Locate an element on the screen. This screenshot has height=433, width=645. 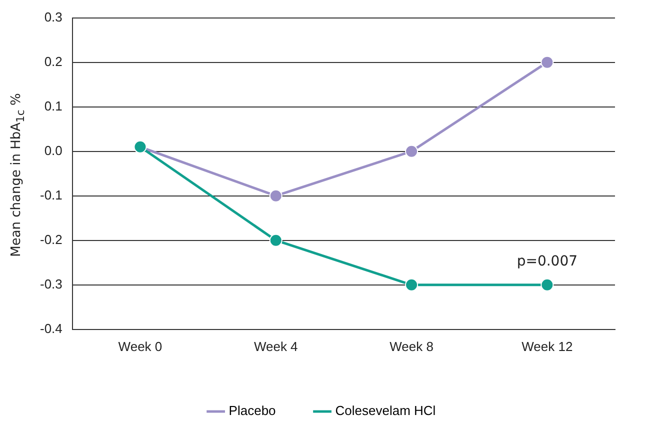
legend-label: Placebo is located at coordinates (252, 410).